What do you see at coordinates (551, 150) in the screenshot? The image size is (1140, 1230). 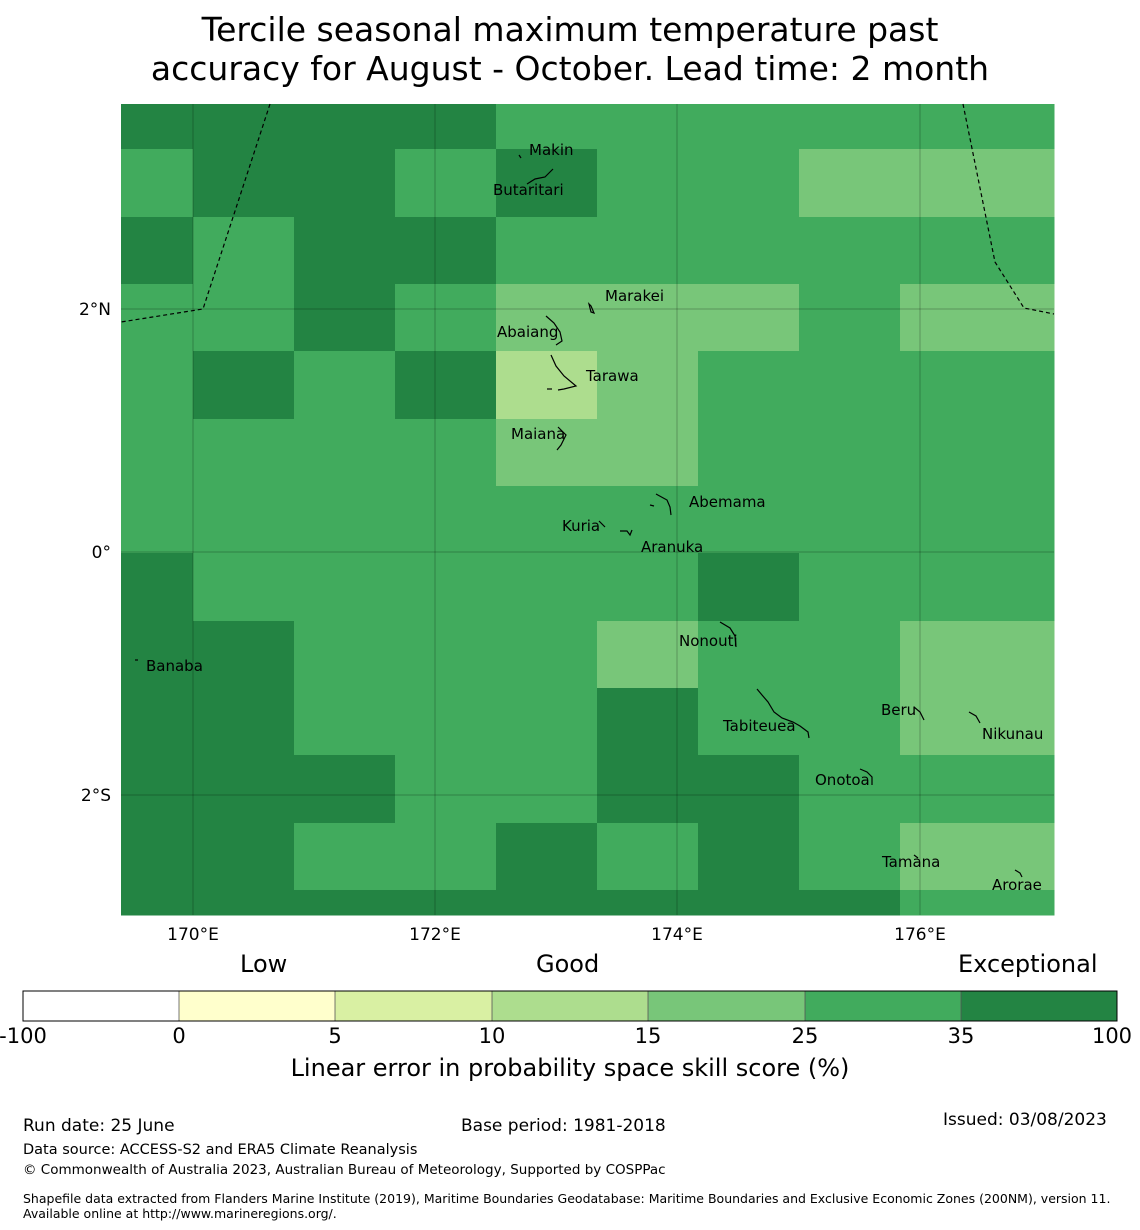 I see `island-label-makin: Makin` at bounding box center [551, 150].